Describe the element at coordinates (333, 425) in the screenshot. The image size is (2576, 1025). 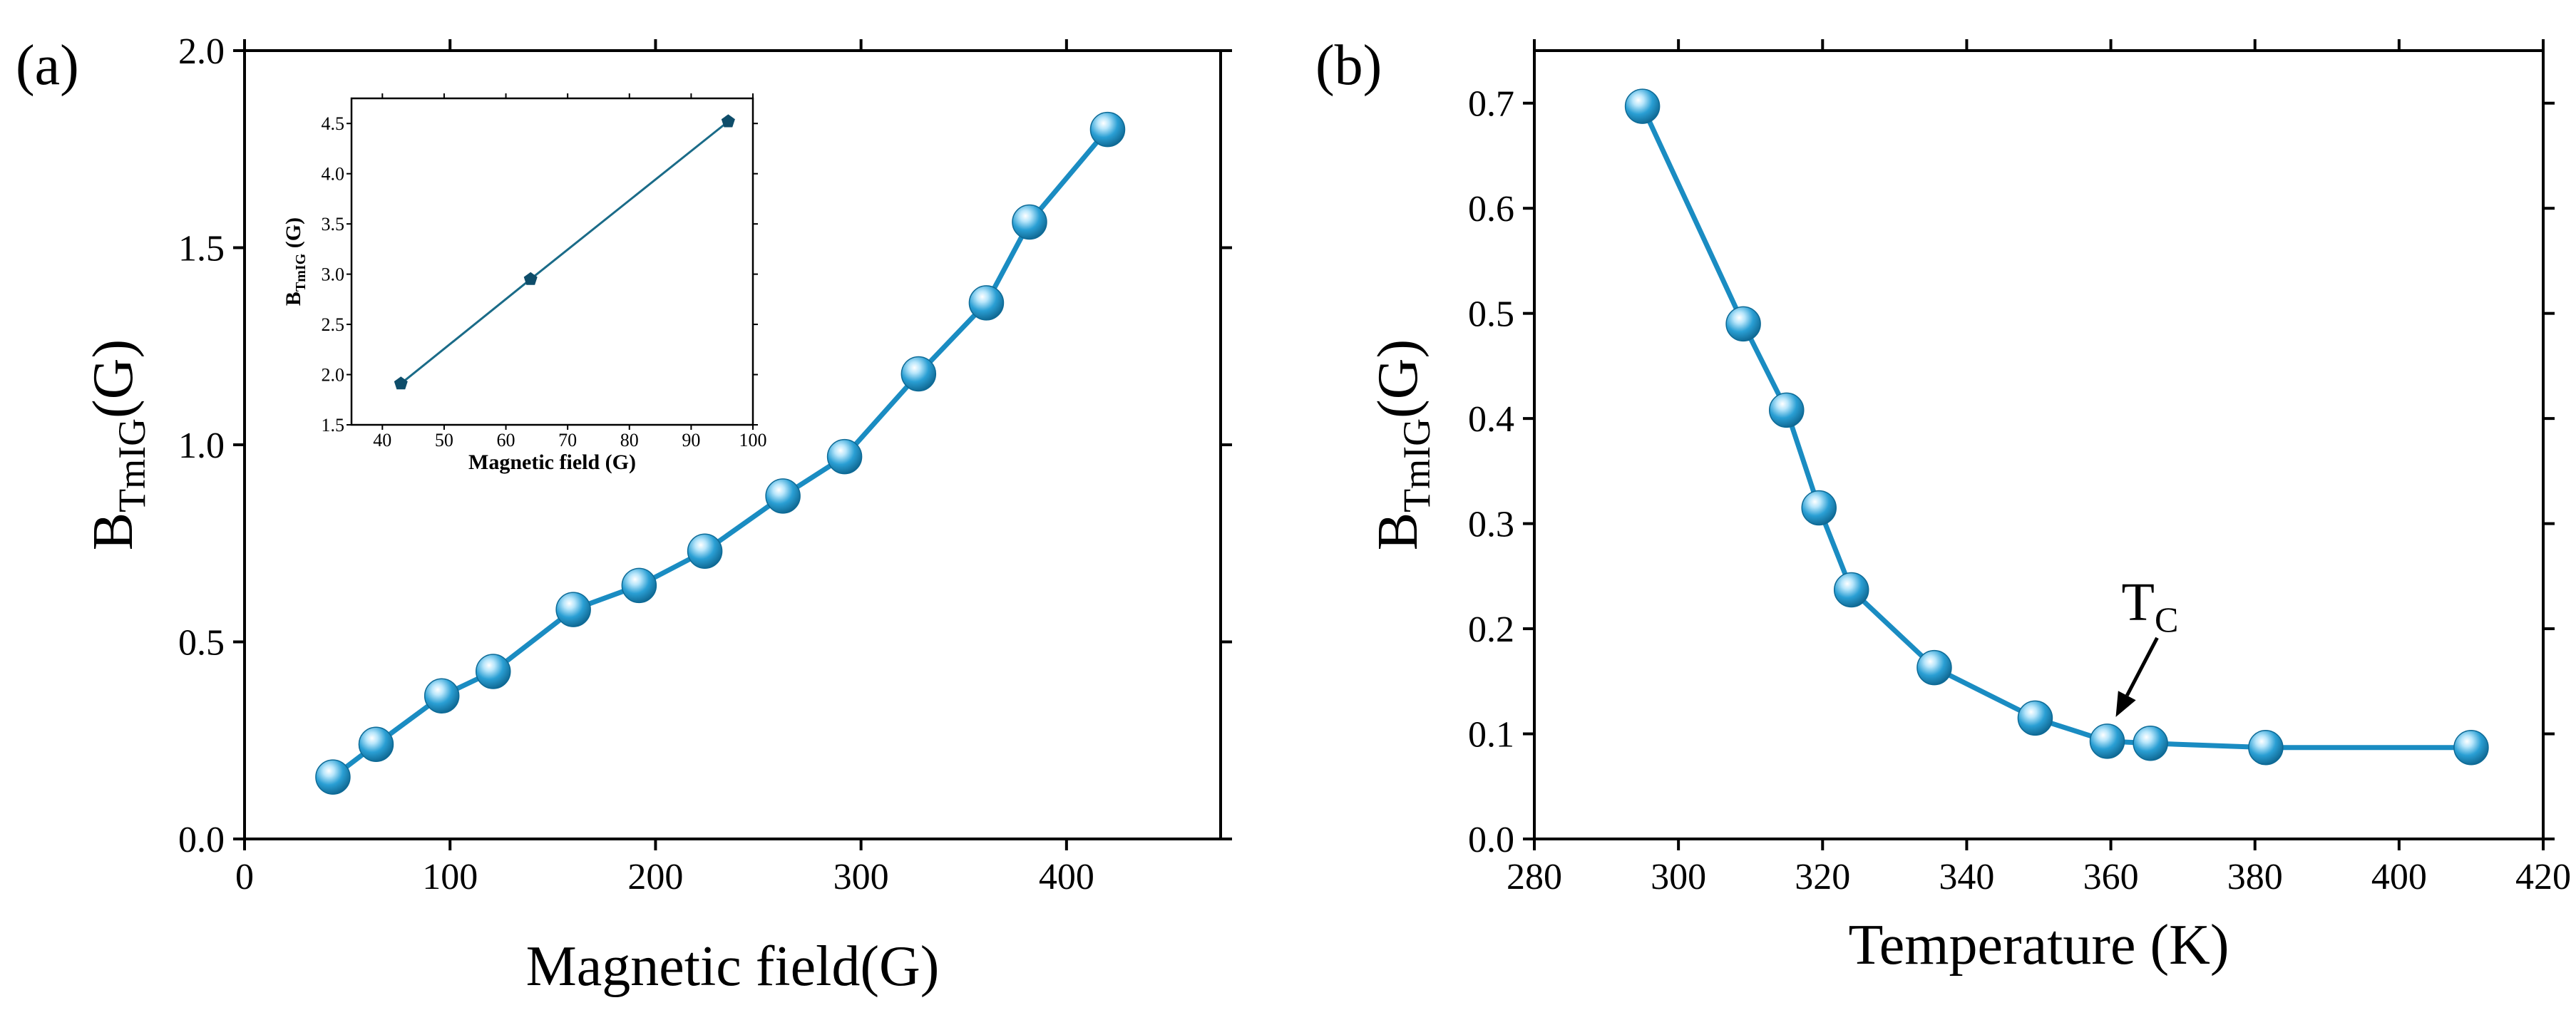
I see `inset-y-tick-label: 1.5` at that location.